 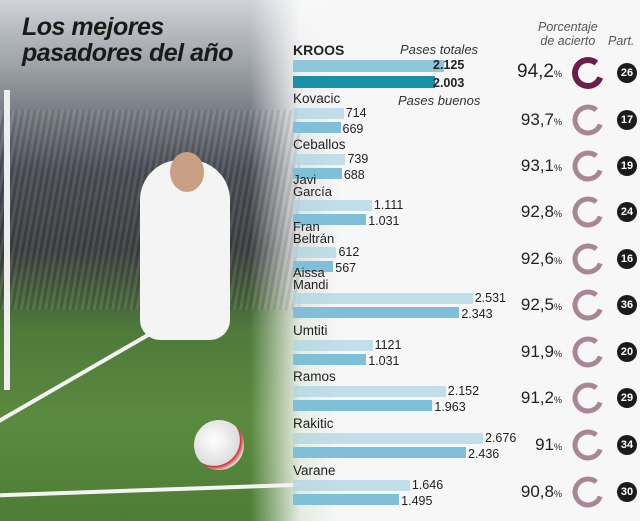 What do you see at coordinates (627, 212) in the screenshot?
I see `matches-badge: 24` at bounding box center [627, 212].